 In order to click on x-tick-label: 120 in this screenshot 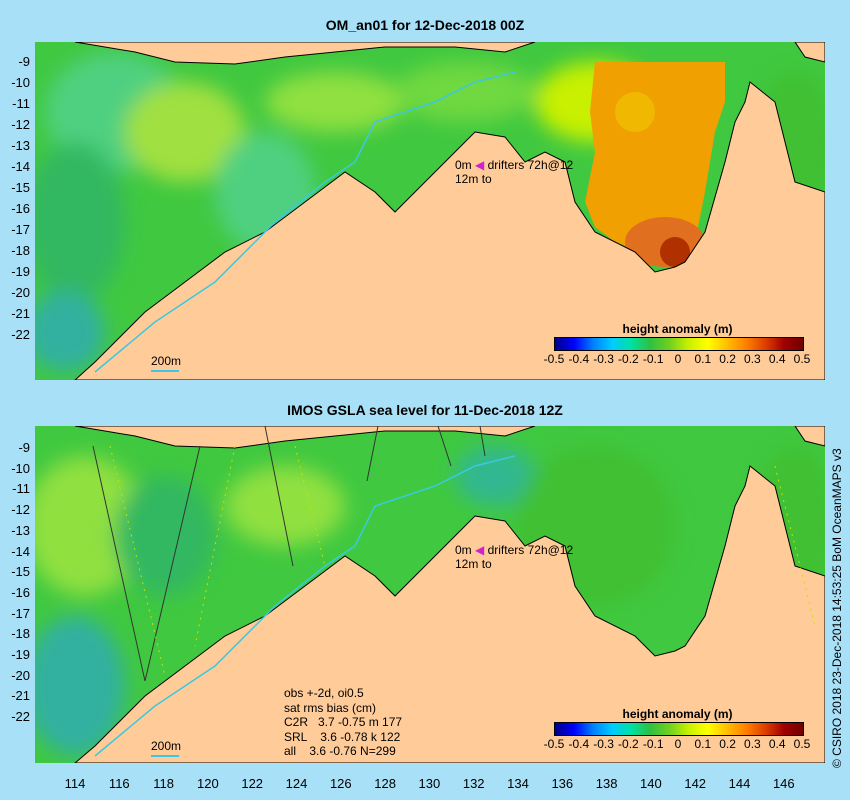, I will do `click(208, 783)`.